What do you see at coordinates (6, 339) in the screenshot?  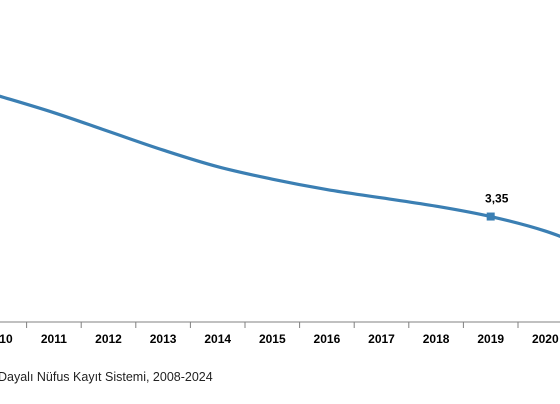 I see `x-tick-label: 2010` at bounding box center [6, 339].